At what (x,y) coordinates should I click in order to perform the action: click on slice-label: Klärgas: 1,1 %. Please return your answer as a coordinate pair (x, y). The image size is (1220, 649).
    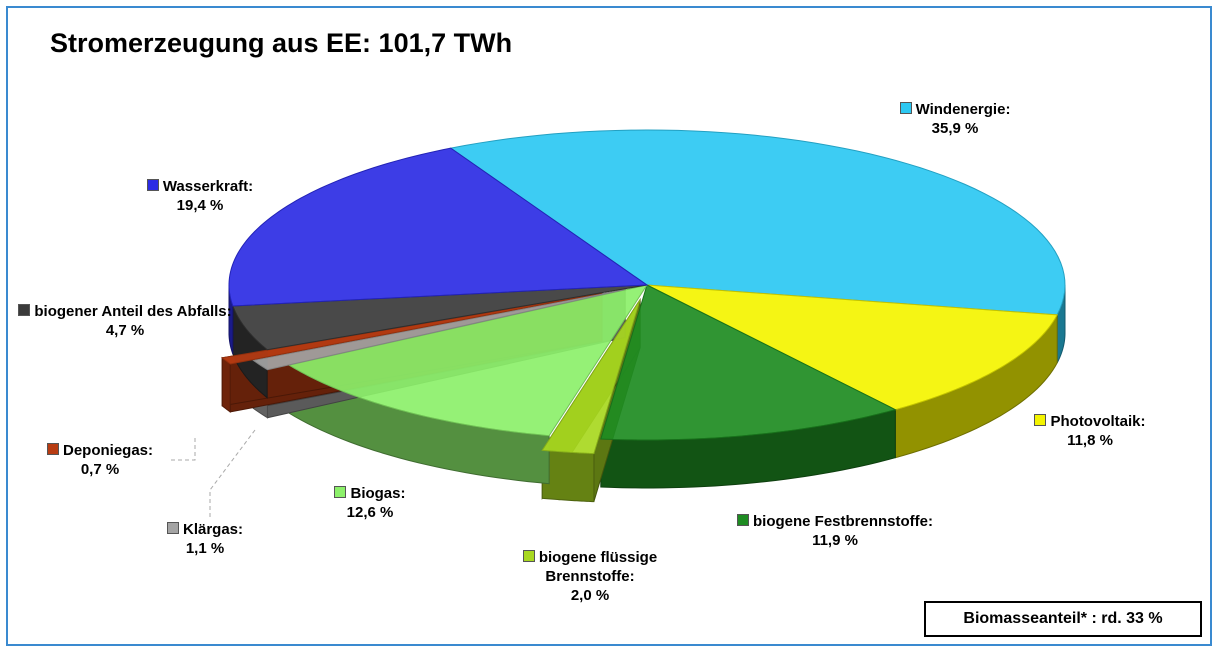
    Looking at the image, I should click on (205, 539).